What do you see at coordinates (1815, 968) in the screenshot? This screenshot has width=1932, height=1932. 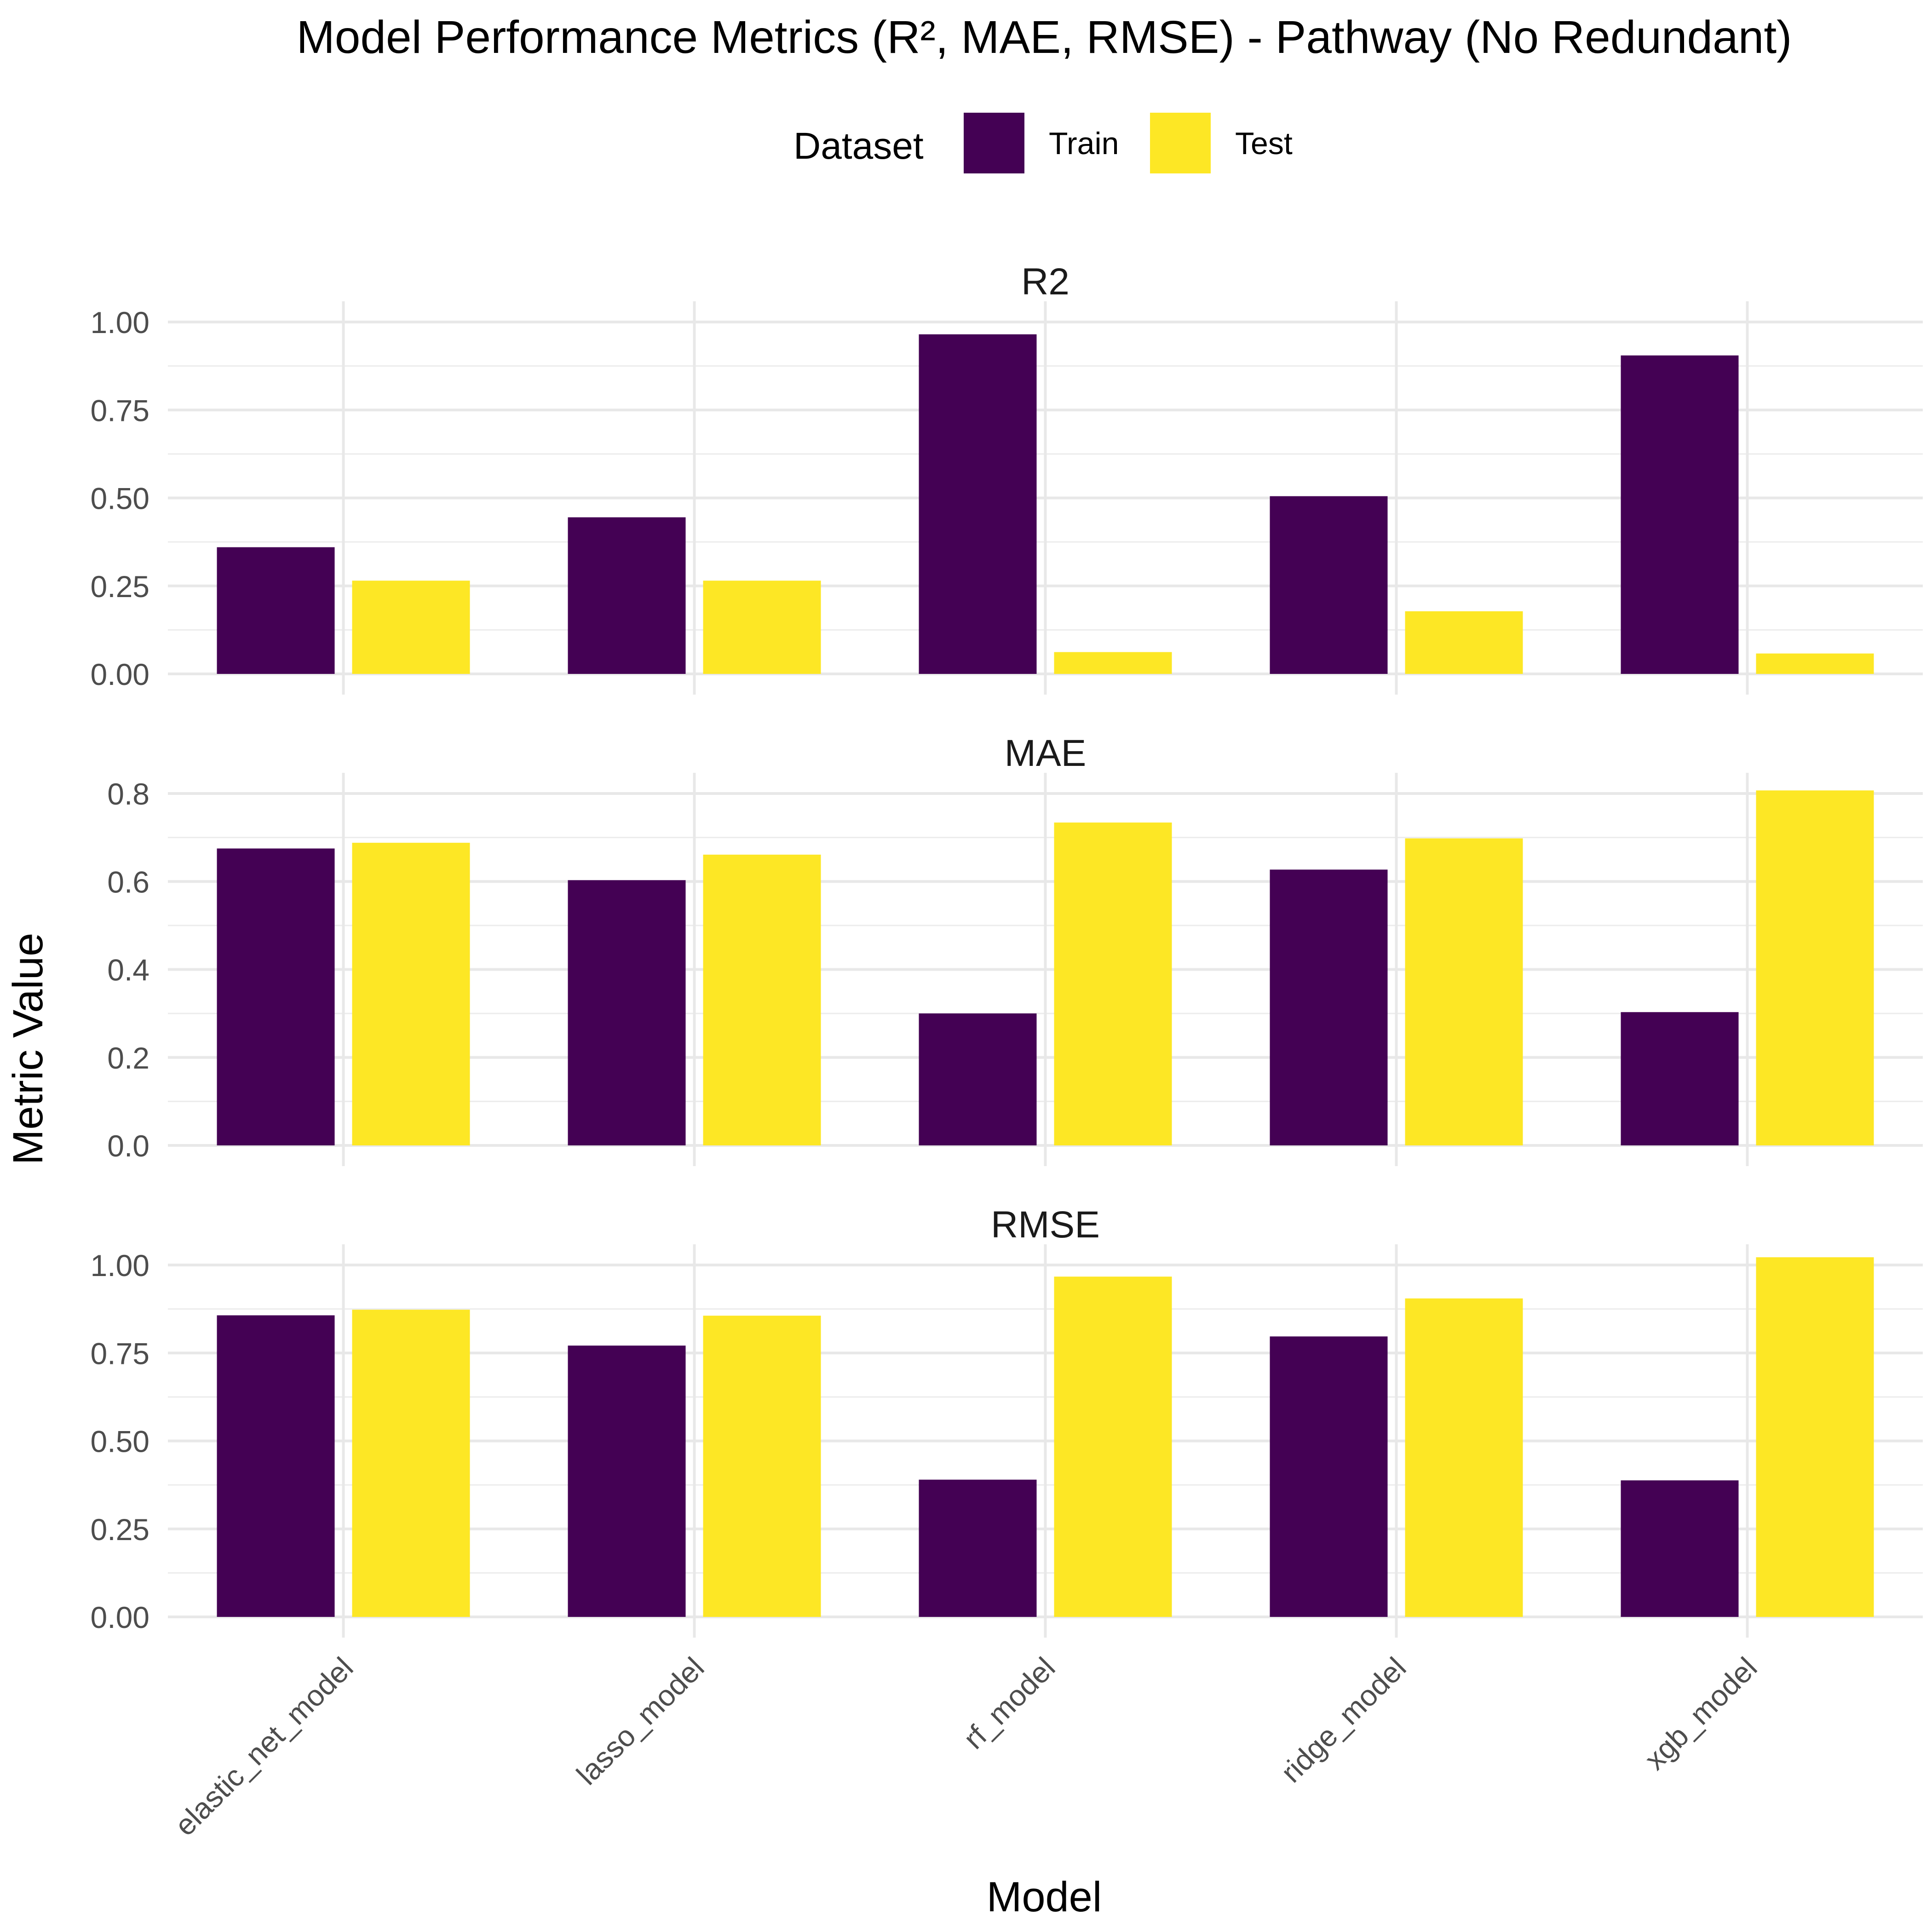 I see `bar-mae-test-xgb-model` at bounding box center [1815, 968].